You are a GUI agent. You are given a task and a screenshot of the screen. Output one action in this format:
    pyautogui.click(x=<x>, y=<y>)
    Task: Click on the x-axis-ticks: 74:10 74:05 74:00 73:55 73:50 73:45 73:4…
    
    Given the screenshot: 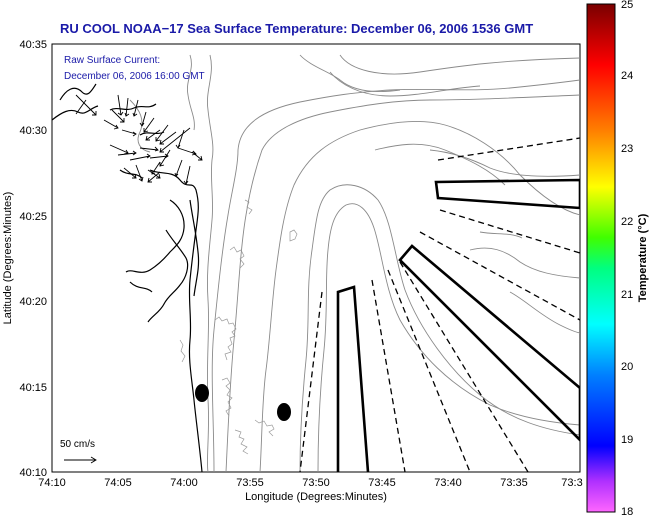 What is the action you would take?
    pyautogui.click(x=310, y=483)
    